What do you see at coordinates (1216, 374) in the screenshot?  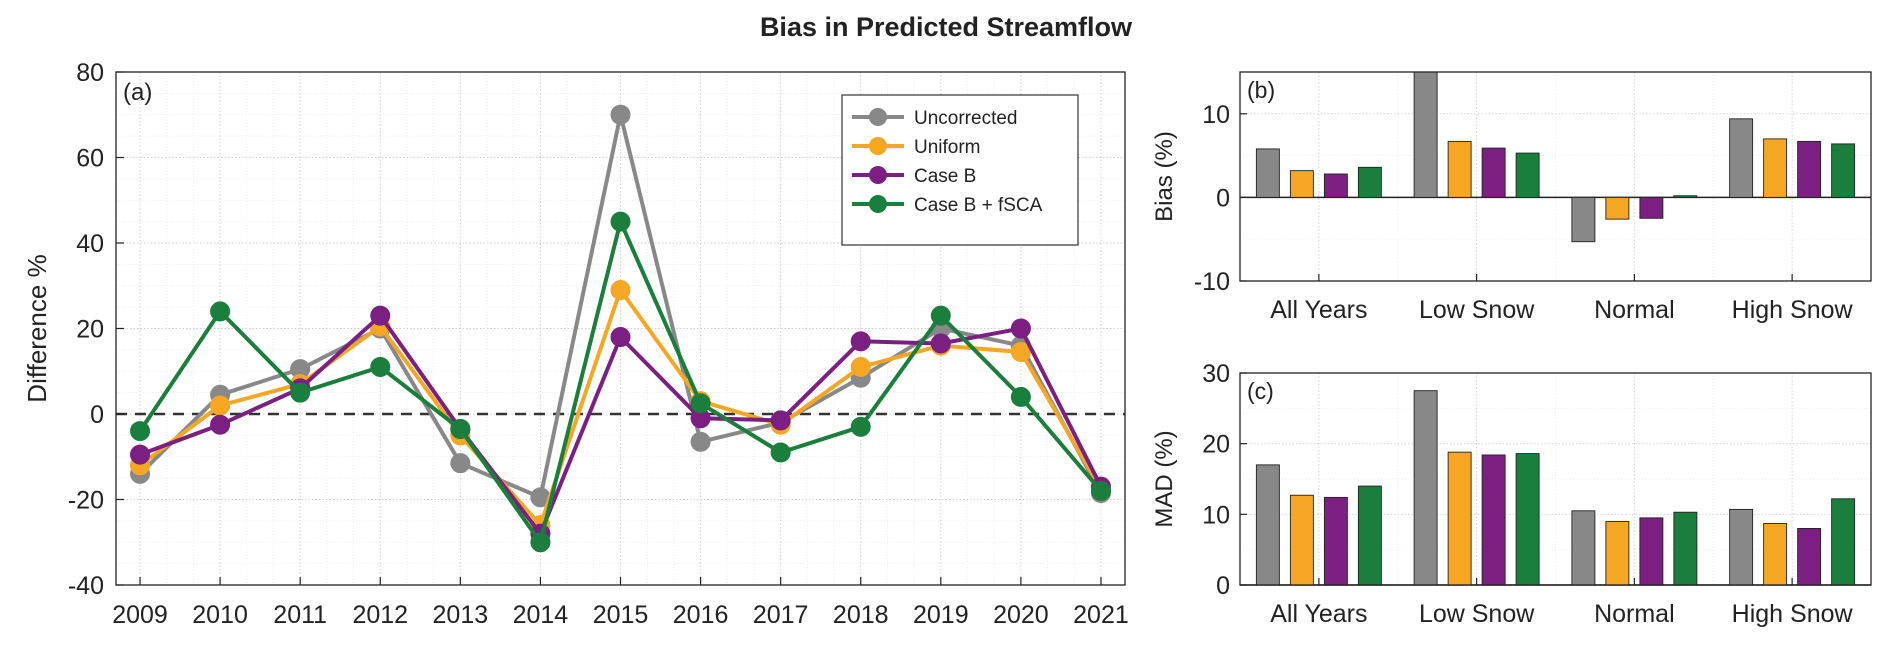 I see `y-tick-label: 30` at bounding box center [1216, 374].